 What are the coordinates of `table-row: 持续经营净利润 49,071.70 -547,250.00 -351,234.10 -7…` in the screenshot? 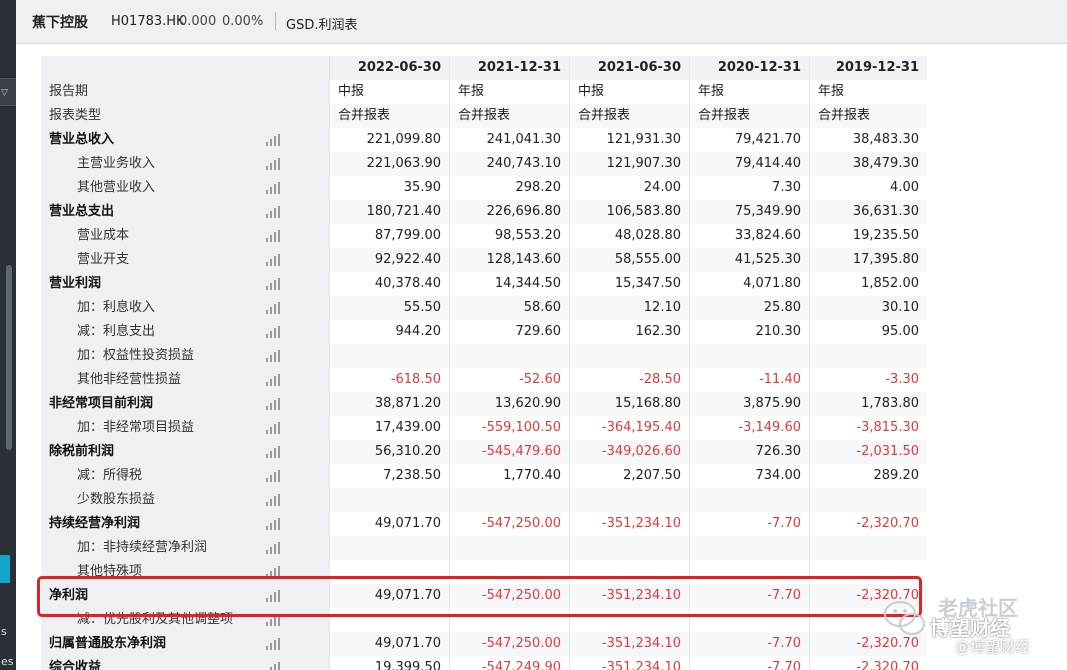 It's located at (480, 524).